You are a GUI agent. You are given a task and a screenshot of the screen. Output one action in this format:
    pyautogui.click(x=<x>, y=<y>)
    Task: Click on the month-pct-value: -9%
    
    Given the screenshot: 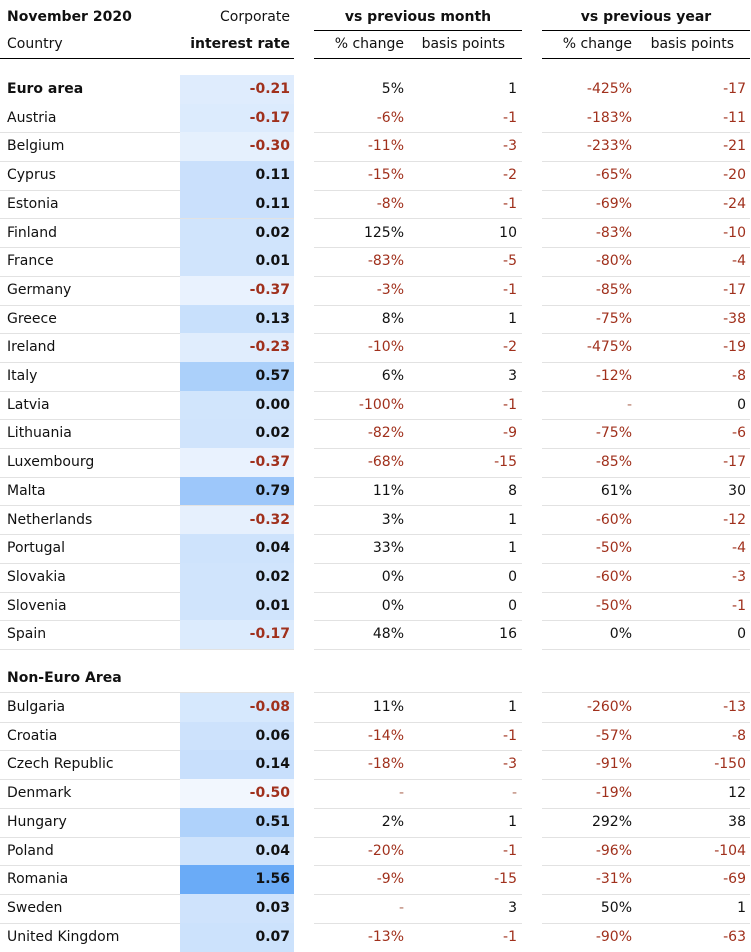 What is the action you would take?
    pyautogui.click(x=390, y=879)
    